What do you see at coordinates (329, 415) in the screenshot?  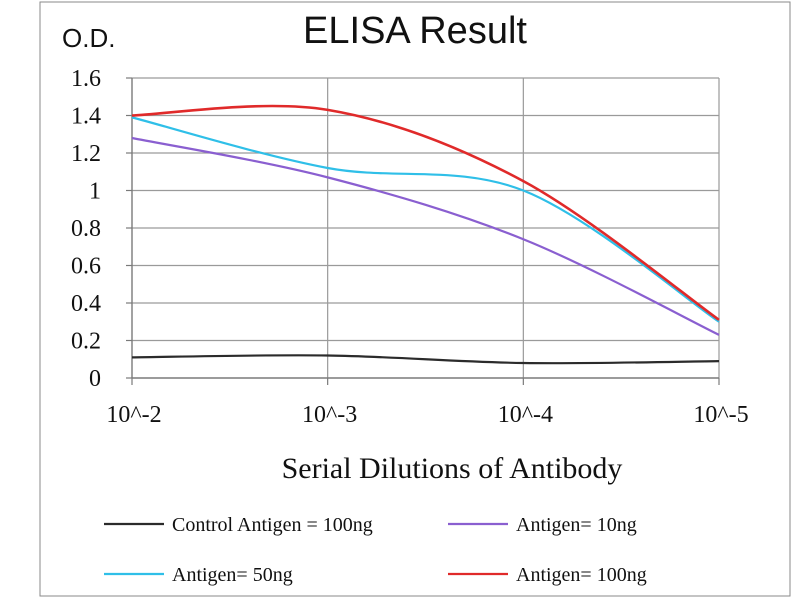 I see `x-tick-label: 10^-3` at bounding box center [329, 415].